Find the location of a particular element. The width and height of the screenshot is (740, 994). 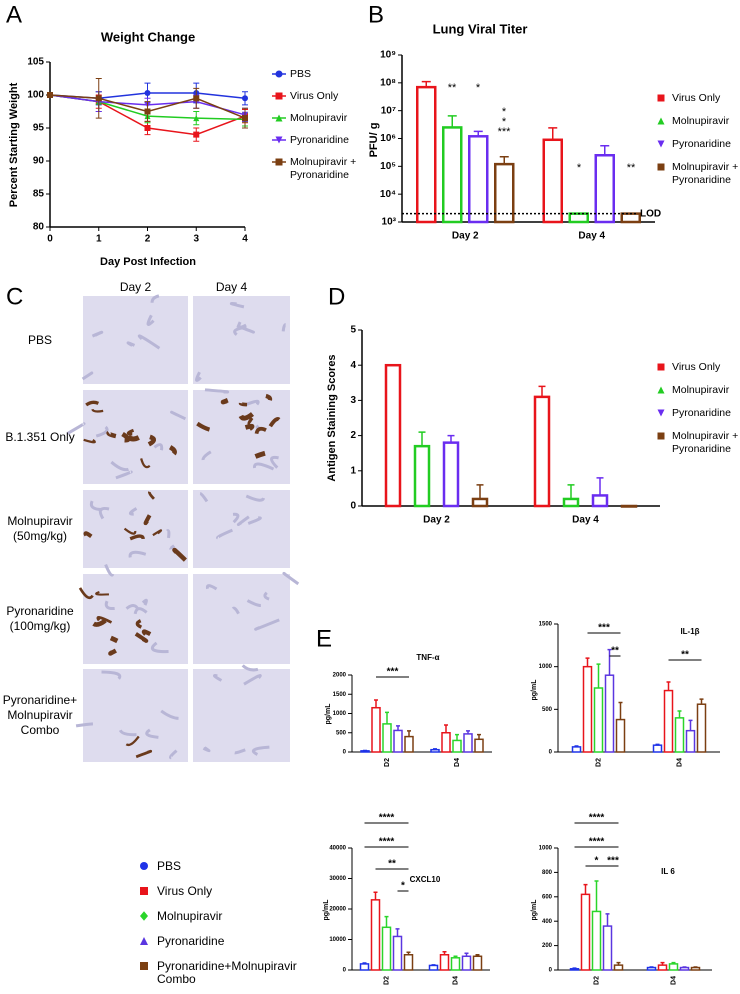

y-tick-label: 10⁶ is located at coordinates (388, 138).